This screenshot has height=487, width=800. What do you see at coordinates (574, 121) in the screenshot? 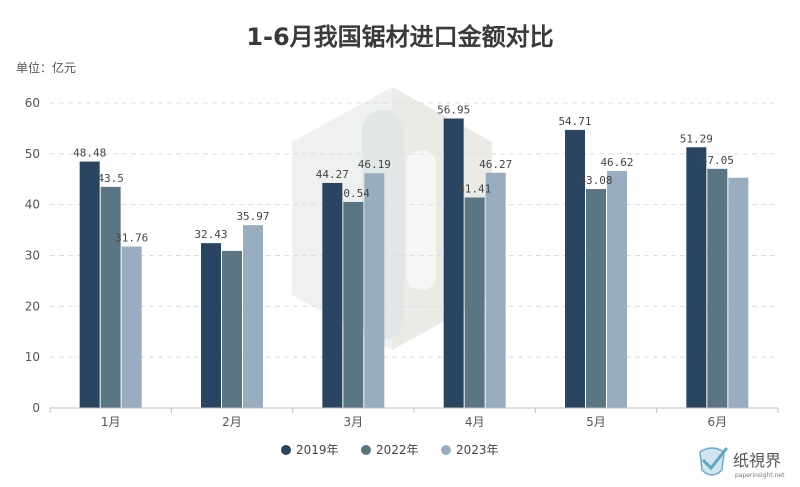
I see `data-label: 54.71` at bounding box center [574, 121].